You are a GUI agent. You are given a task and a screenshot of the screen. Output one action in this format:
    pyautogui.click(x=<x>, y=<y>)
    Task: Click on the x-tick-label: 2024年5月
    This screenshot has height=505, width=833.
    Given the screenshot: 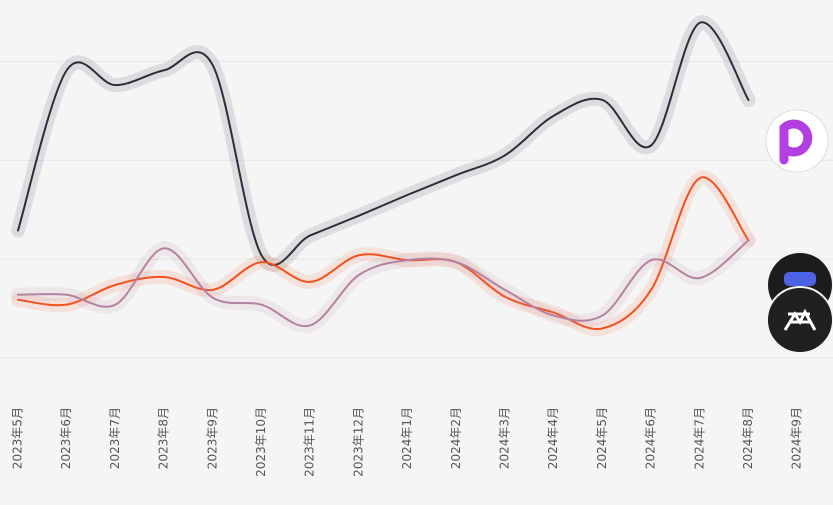 What is the action you would take?
    pyautogui.click(x=602, y=438)
    